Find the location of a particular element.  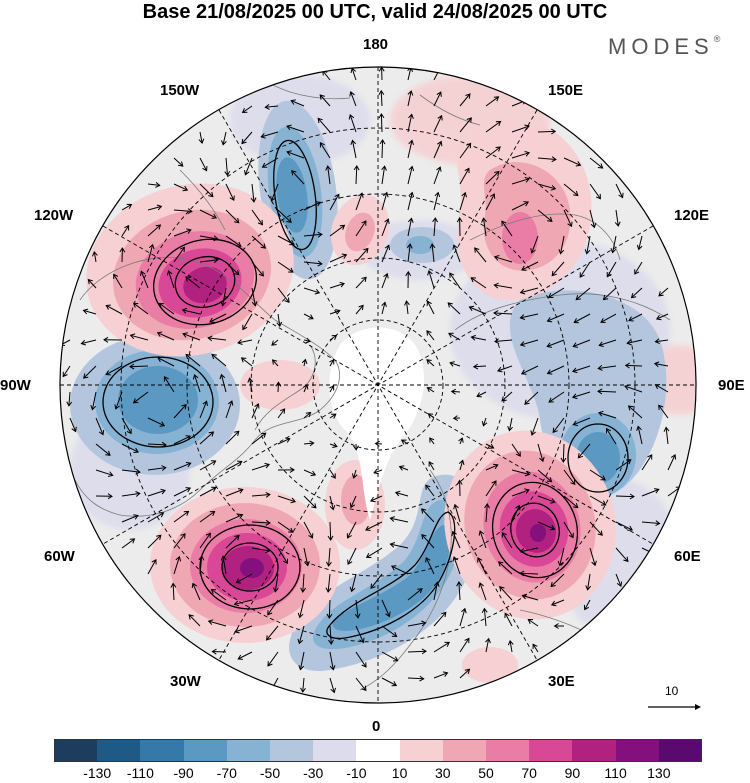

lon-label-90w: 90W is located at coordinates (15, 385).